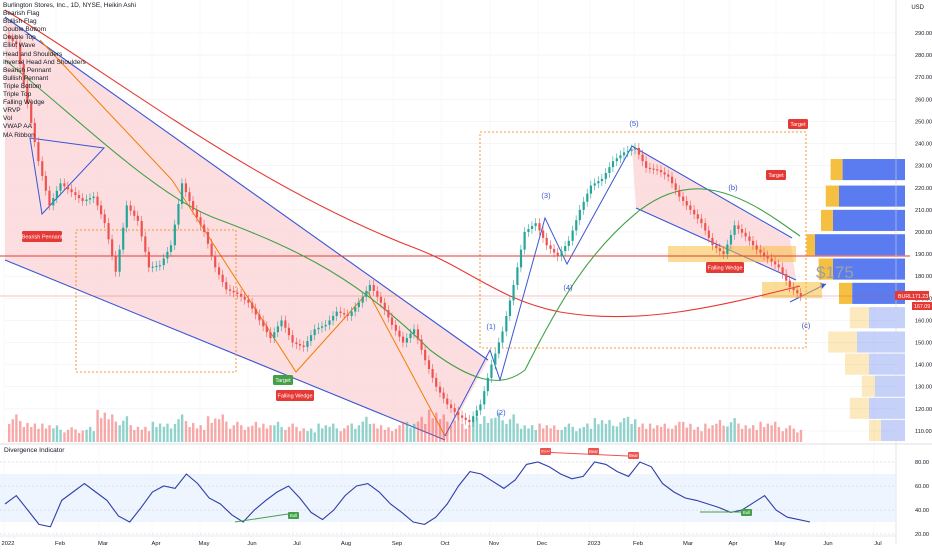 Image resolution: width=932 pixels, height=555 pixels. What do you see at coordinates (33, 54) in the screenshot?
I see `indicator-item: Head and Shoulders` at bounding box center [33, 54].